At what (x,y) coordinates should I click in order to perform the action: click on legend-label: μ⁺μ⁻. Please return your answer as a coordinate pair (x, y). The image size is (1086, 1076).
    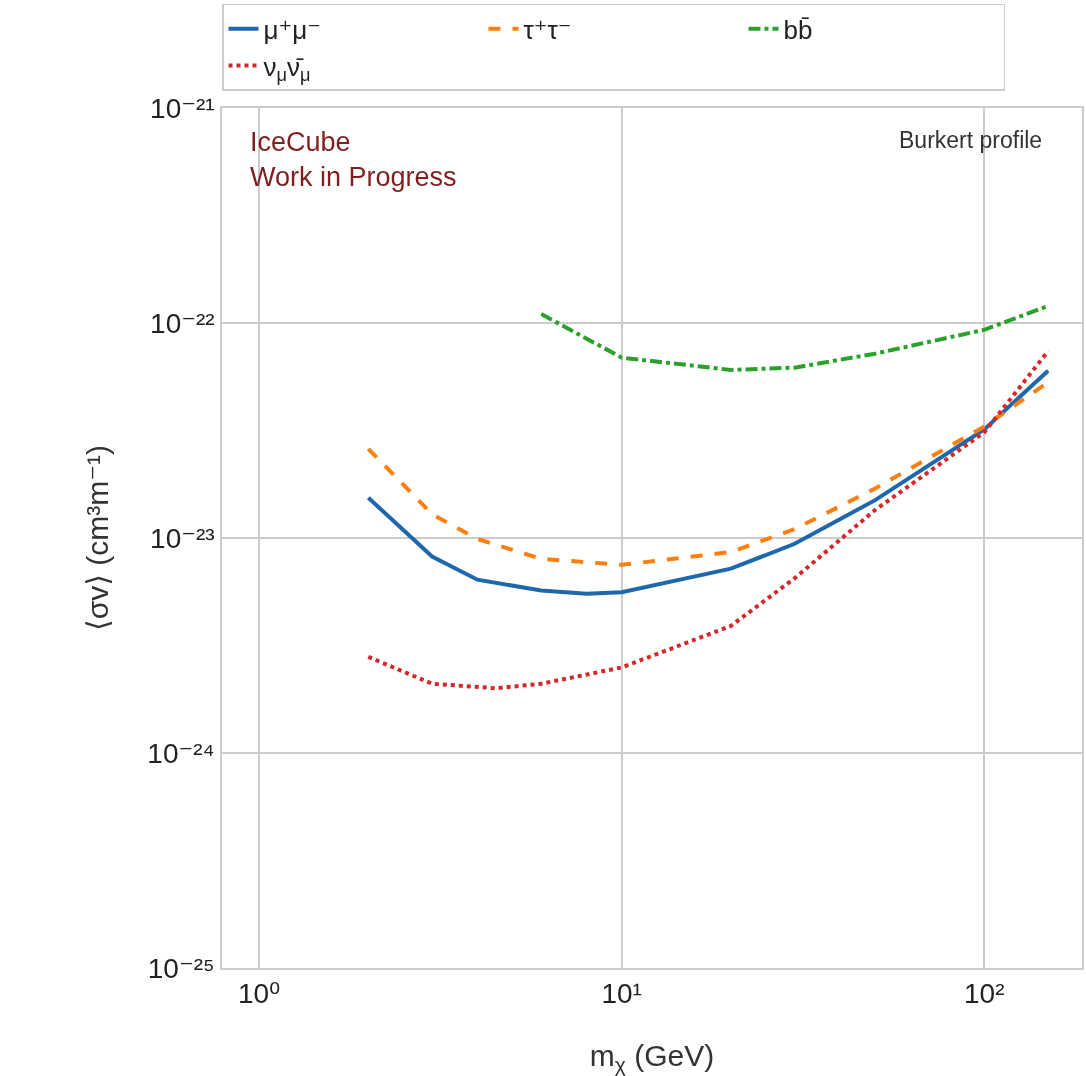
    Looking at the image, I should click on (292, 29).